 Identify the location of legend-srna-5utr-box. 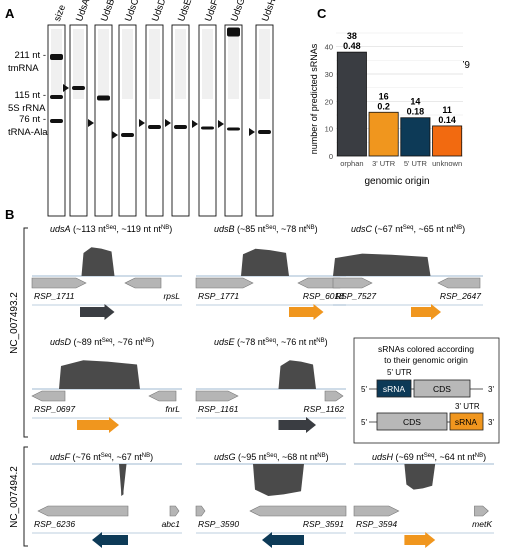
(394, 388).